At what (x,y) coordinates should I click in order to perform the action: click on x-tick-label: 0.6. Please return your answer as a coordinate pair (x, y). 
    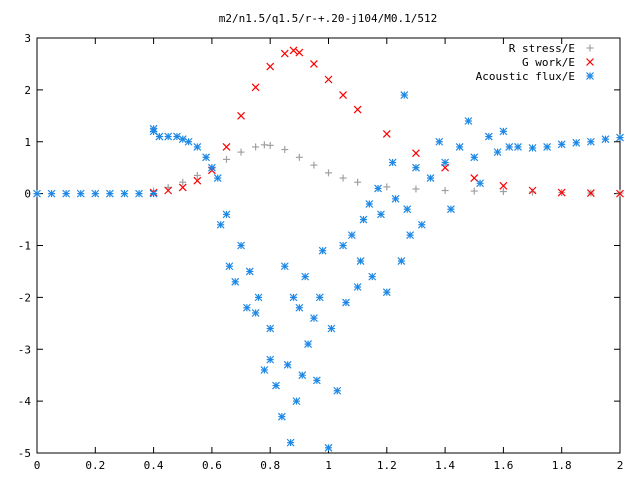
    Looking at the image, I should click on (212, 465).